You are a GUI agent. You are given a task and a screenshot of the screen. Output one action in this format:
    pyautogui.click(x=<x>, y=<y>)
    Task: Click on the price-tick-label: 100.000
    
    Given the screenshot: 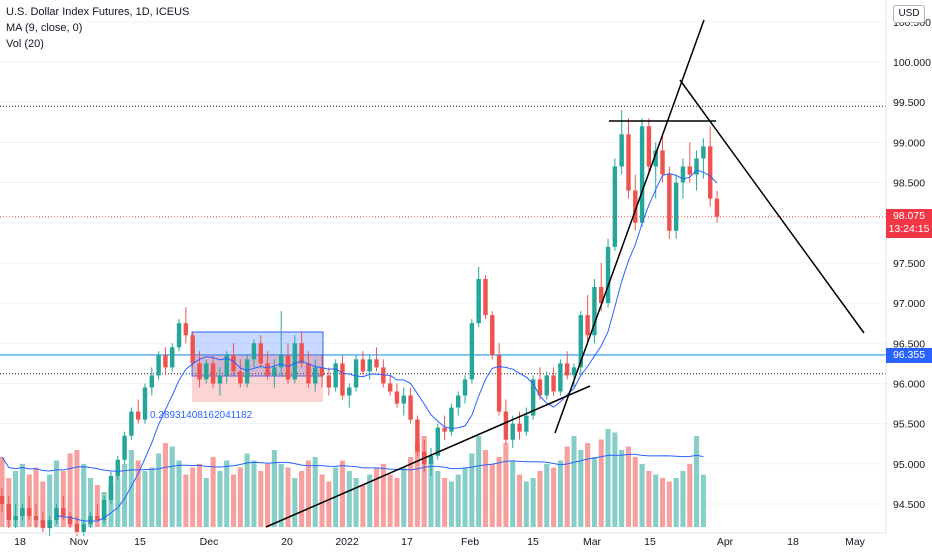 What is the action you would take?
    pyautogui.click(x=912, y=63)
    